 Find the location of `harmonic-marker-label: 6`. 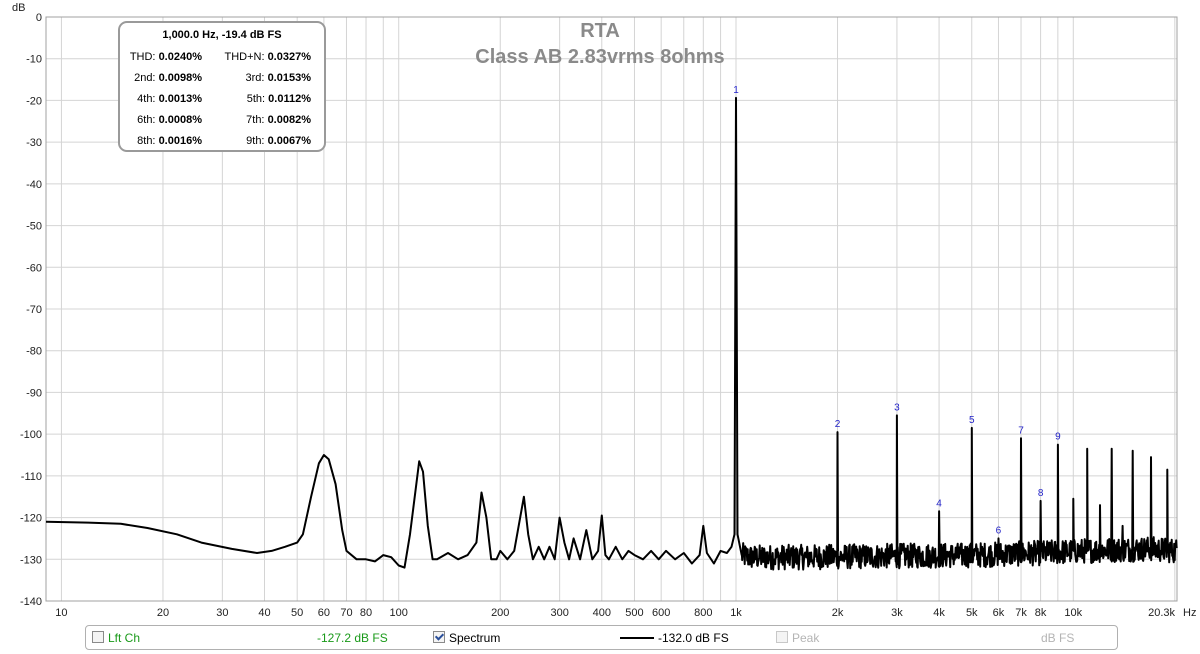

harmonic-marker-label: 6 is located at coordinates (999, 530).